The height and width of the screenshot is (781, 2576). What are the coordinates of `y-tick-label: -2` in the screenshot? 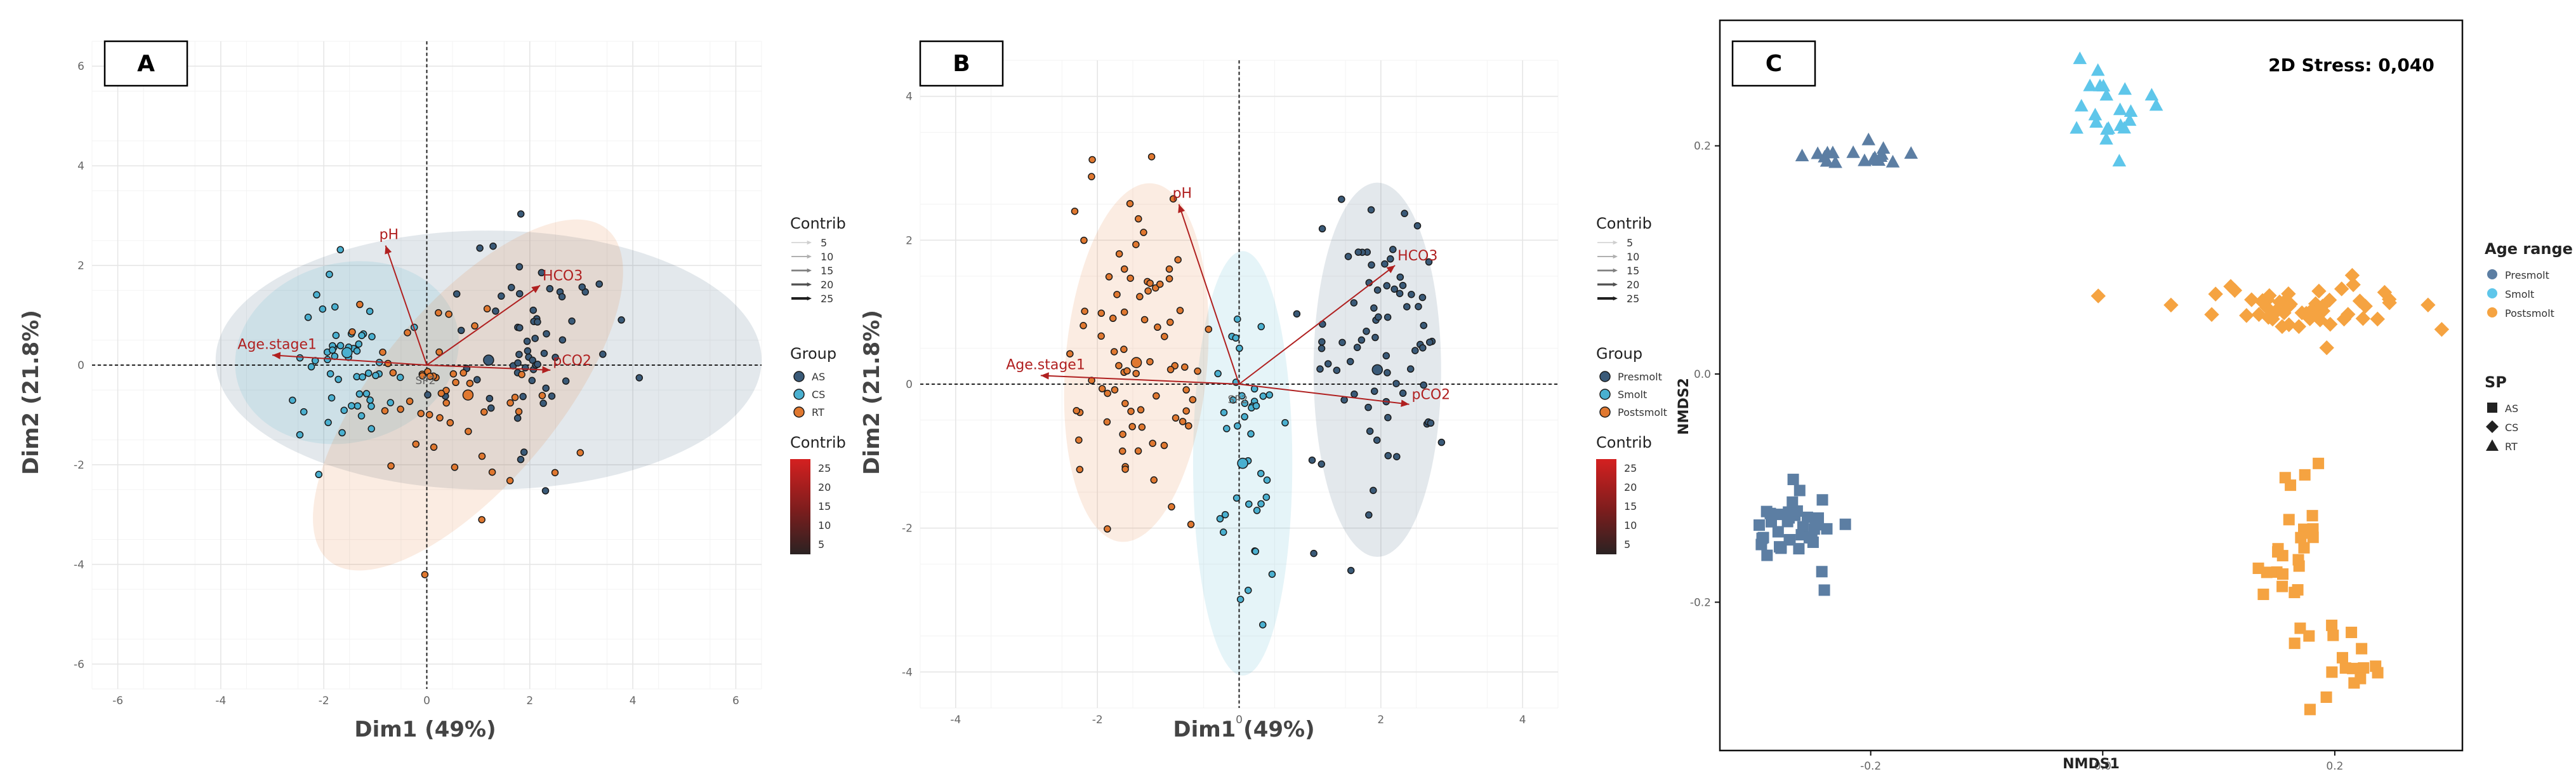 It's located at (908, 529).